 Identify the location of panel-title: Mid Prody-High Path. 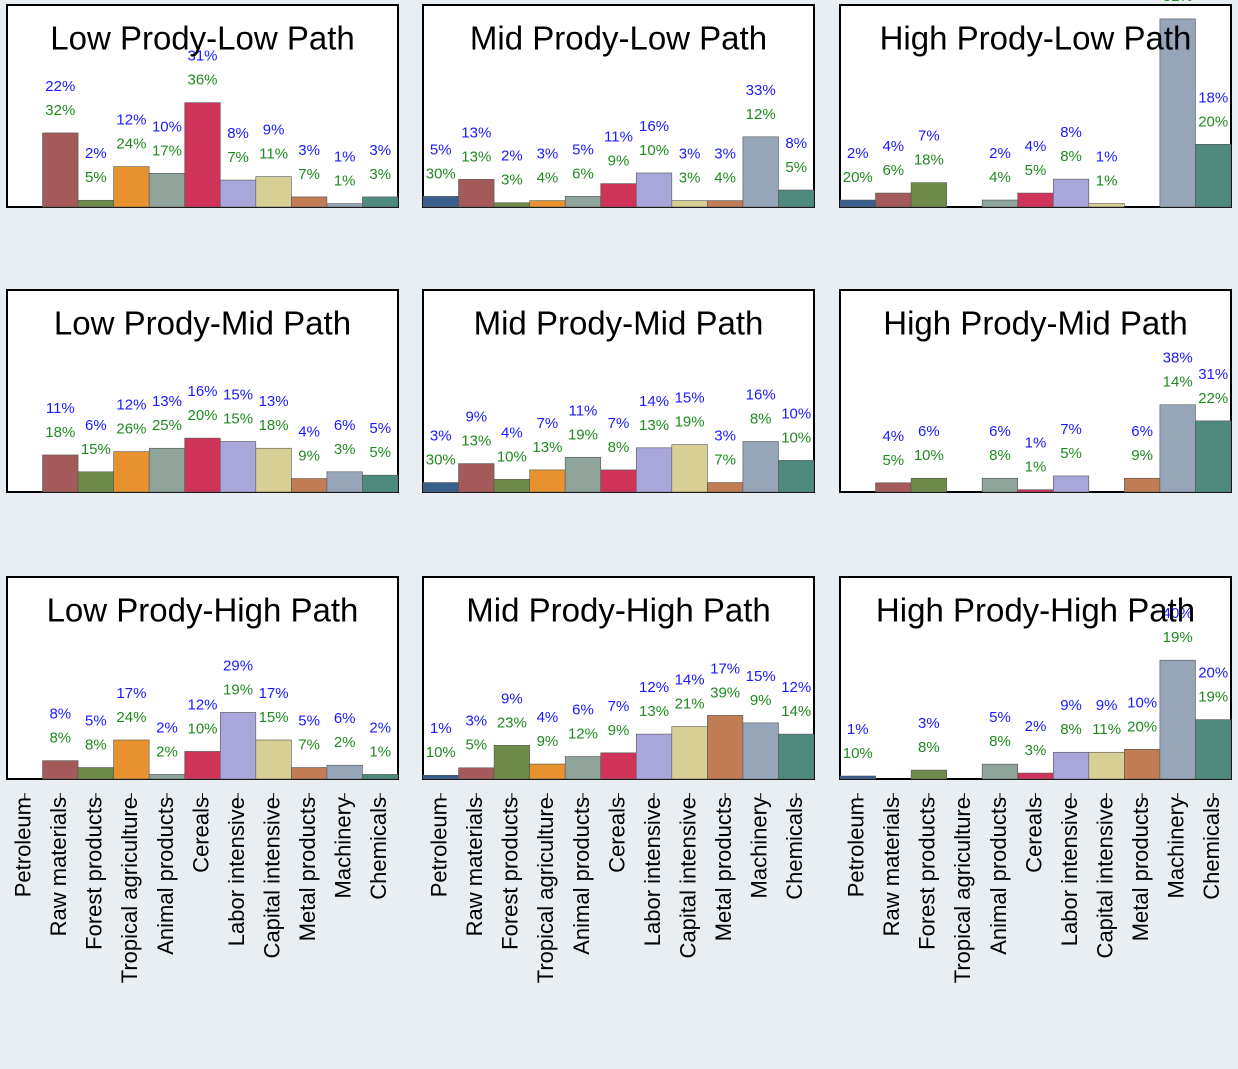
(618, 610).